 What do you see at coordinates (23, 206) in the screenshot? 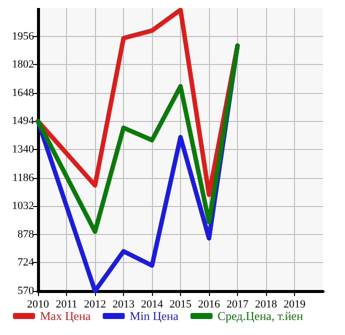
I see `y-tick-label: 1032` at bounding box center [23, 206].